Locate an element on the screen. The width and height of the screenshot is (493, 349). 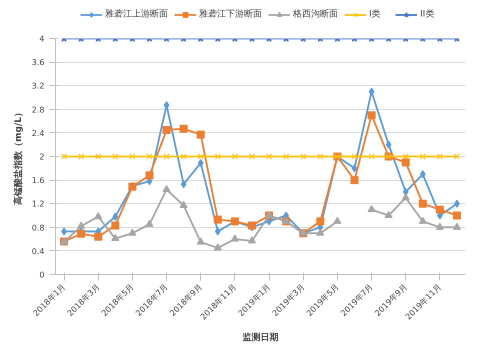
legend-label: 格西沟断面 is located at coordinates (315, 14).